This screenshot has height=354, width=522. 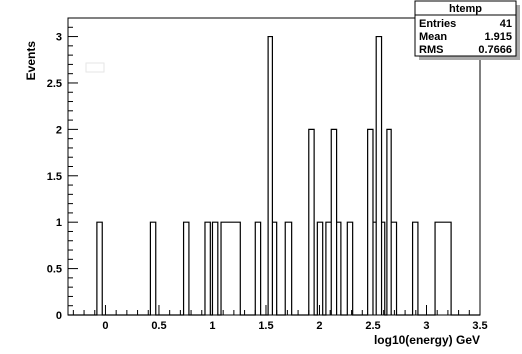 What do you see at coordinates (59, 38) in the screenshot?
I see `y-tick-label: 3` at bounding box center [59, 38].